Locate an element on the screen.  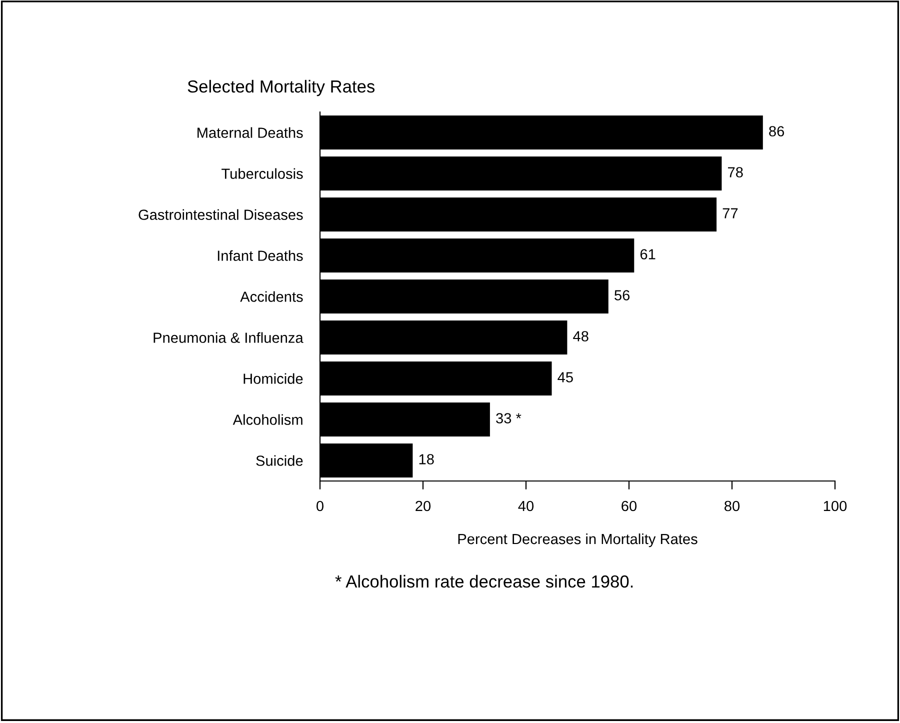
data-label: 56 is located at coordinates (622, 295).